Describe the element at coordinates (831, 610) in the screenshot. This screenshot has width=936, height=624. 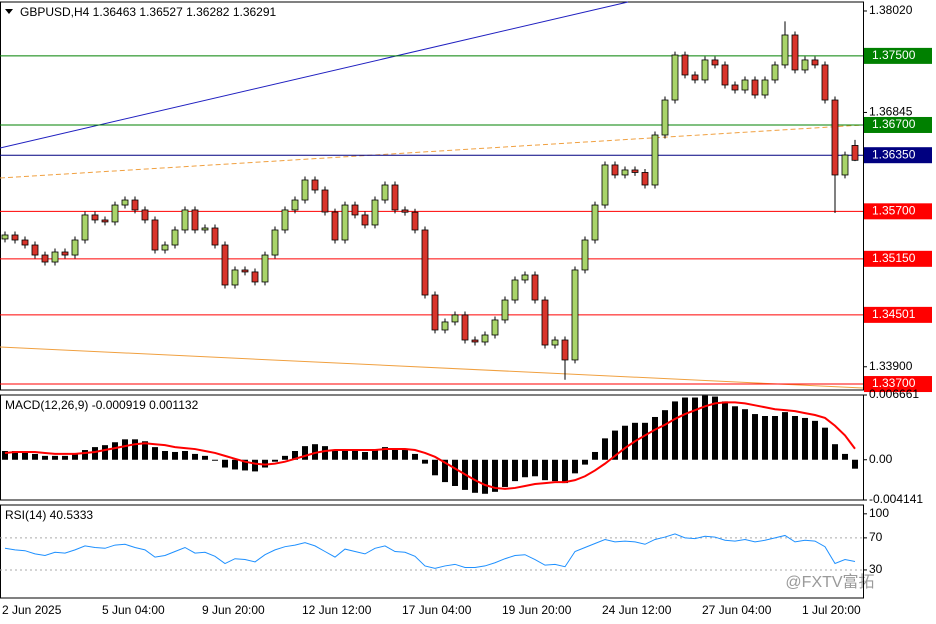
I see `x-tick-label: 1 Jul 20:00` at that location.